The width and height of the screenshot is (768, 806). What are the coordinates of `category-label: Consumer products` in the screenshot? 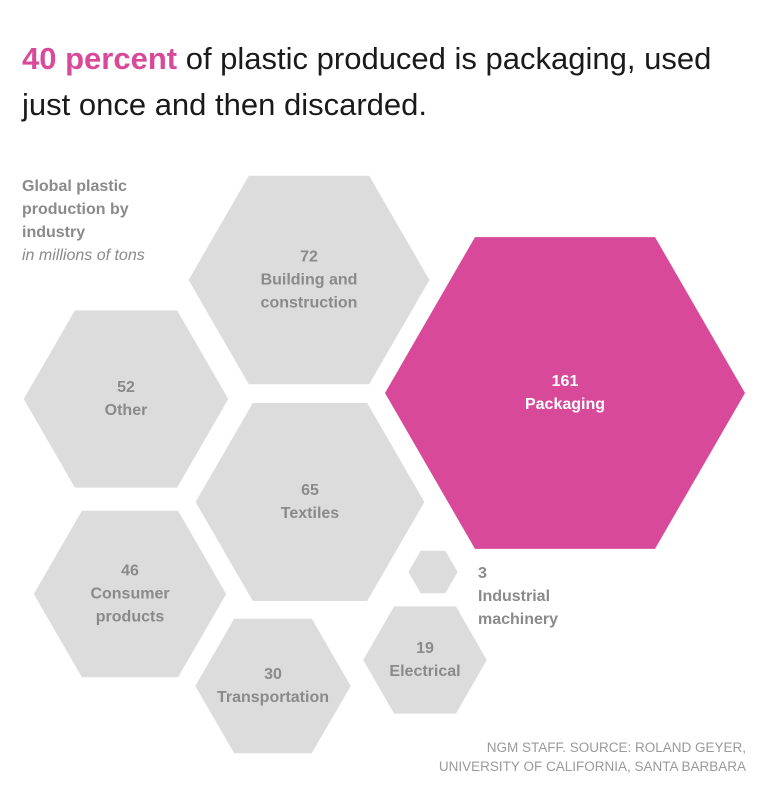 It's located at (130, 605).